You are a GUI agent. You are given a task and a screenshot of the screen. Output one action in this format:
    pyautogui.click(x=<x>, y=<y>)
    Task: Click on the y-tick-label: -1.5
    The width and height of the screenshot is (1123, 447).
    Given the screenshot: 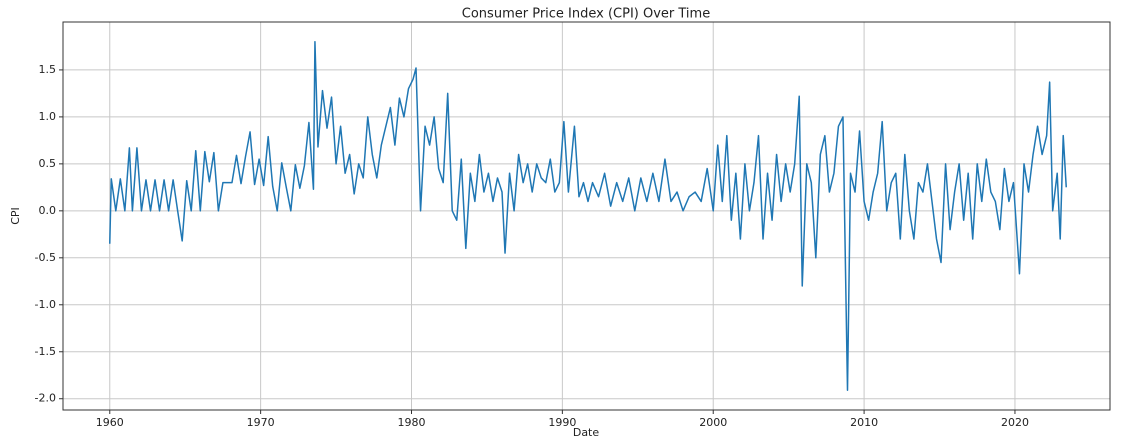 What is the action you would take?
    pyautogui.click(x=45, y=351)
    